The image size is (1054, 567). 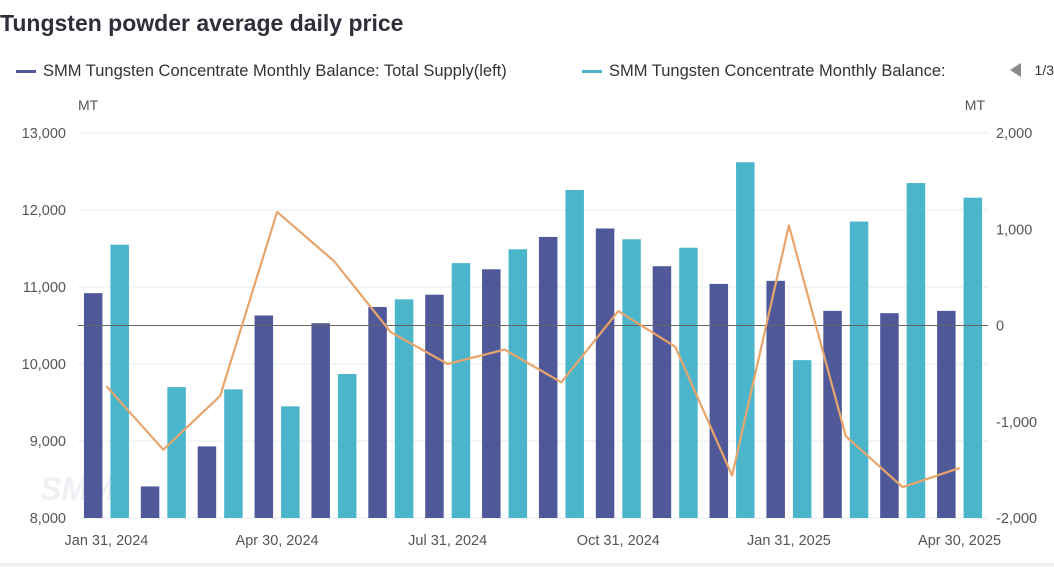 I want to click on left-tick-label: 11,000, so click(x=44, y=288).